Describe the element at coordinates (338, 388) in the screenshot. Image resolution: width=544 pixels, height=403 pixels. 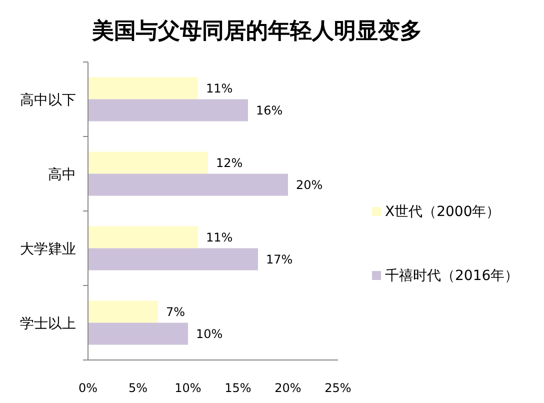
I see `x-tick-label: 25%` at that location.